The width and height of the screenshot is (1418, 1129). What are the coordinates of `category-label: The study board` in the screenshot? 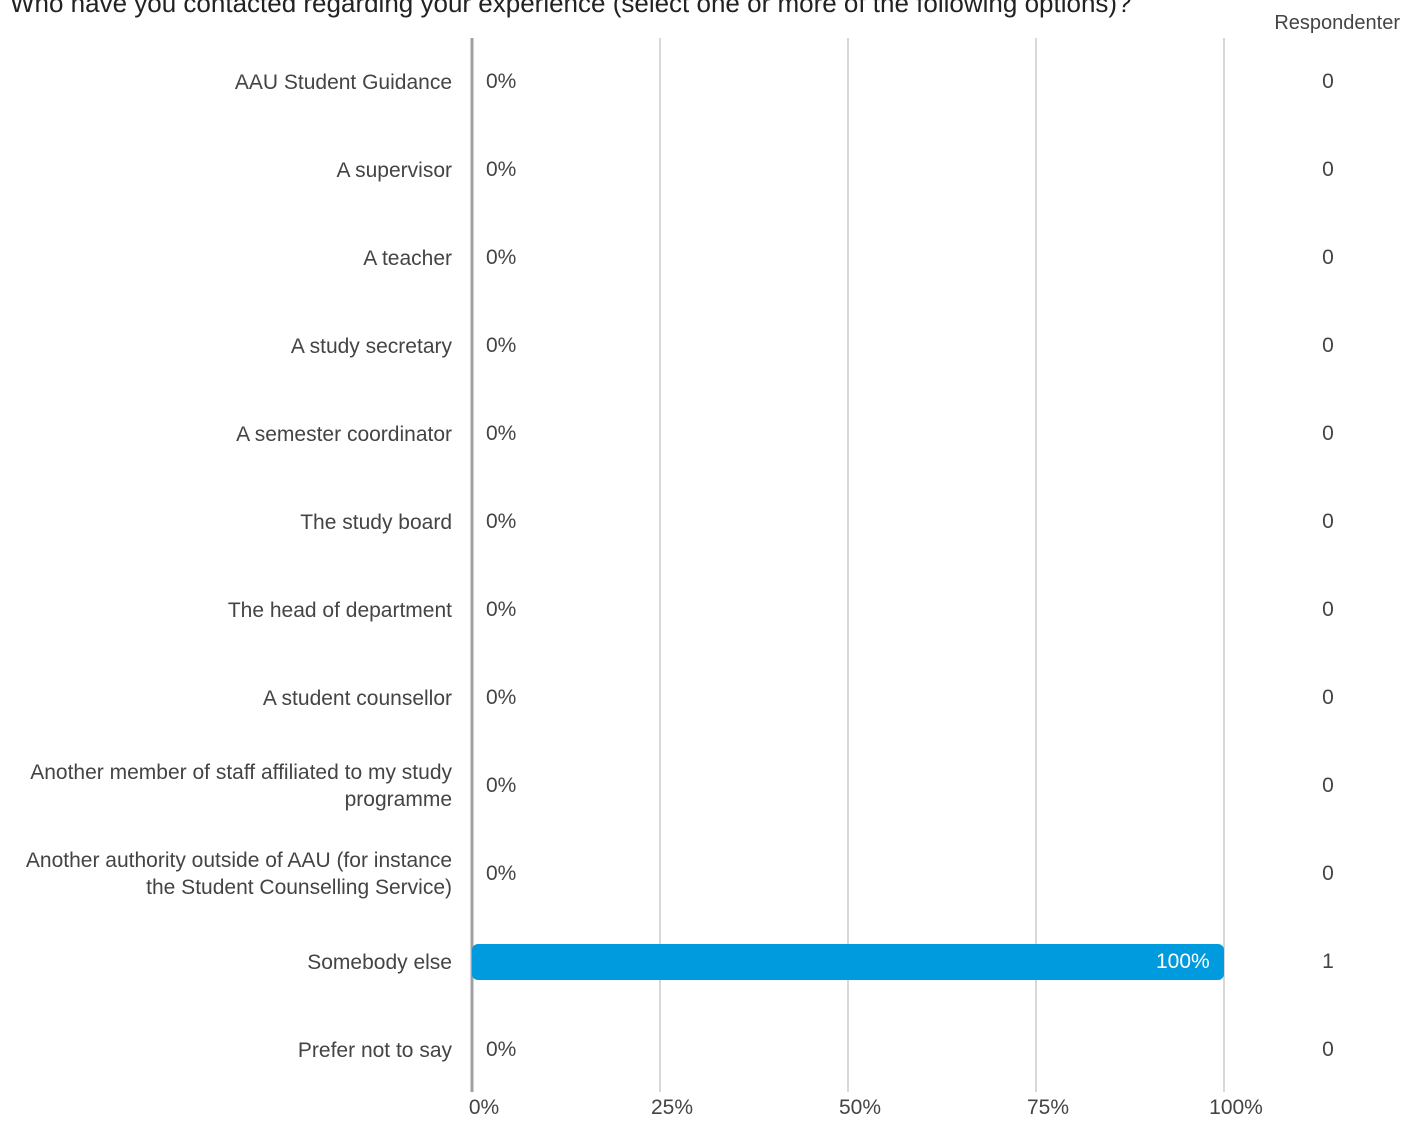 It's located at (376, 522).